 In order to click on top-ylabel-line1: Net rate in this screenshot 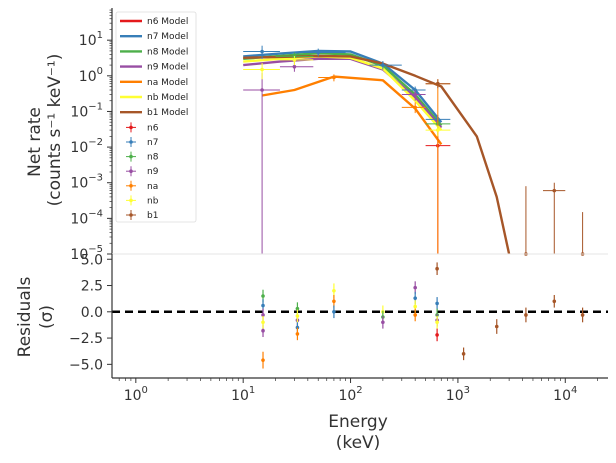, I will do `click(35, 142)`.